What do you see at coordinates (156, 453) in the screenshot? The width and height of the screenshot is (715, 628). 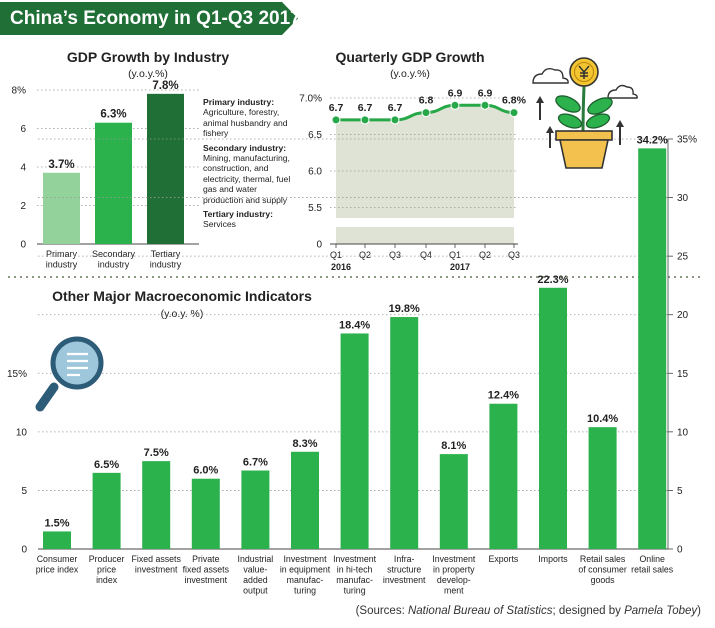 I see `macro-value-label: 7.5%` at bounding box center [156, 453].